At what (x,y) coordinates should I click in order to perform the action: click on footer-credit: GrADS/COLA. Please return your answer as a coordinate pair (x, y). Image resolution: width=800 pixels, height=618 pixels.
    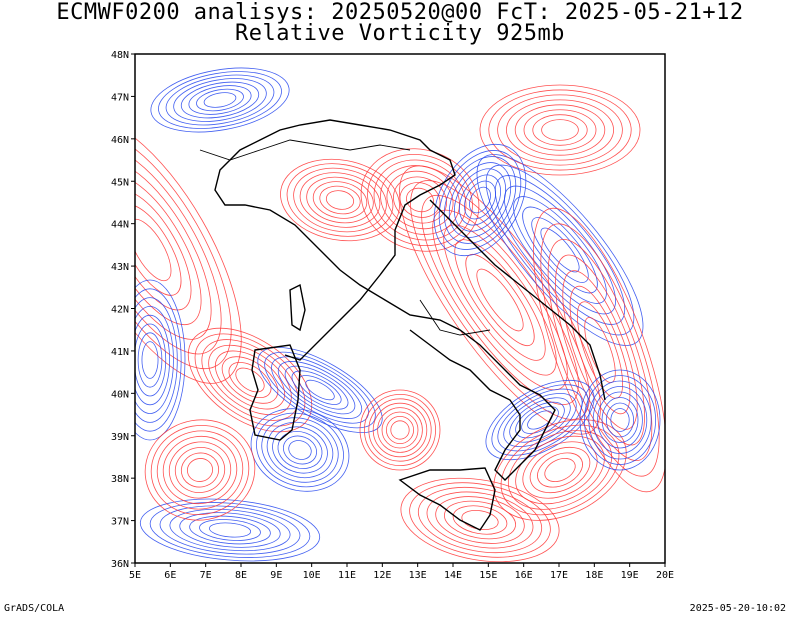
    Looking at the image, I should click on (34, 608).